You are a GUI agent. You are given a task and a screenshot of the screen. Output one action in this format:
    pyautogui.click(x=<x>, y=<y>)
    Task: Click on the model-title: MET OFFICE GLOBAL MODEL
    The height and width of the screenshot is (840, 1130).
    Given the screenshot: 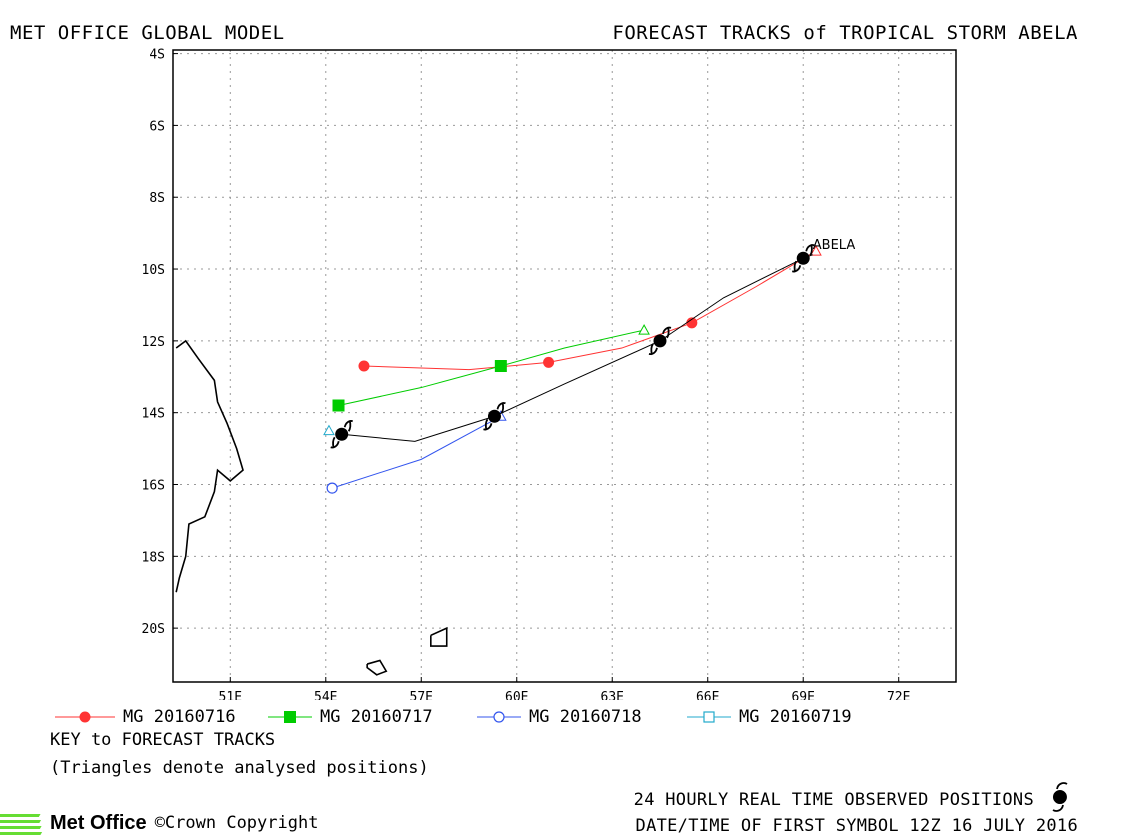 What is the action you would take?
    pyautogui.click(x=147, y=33)
    